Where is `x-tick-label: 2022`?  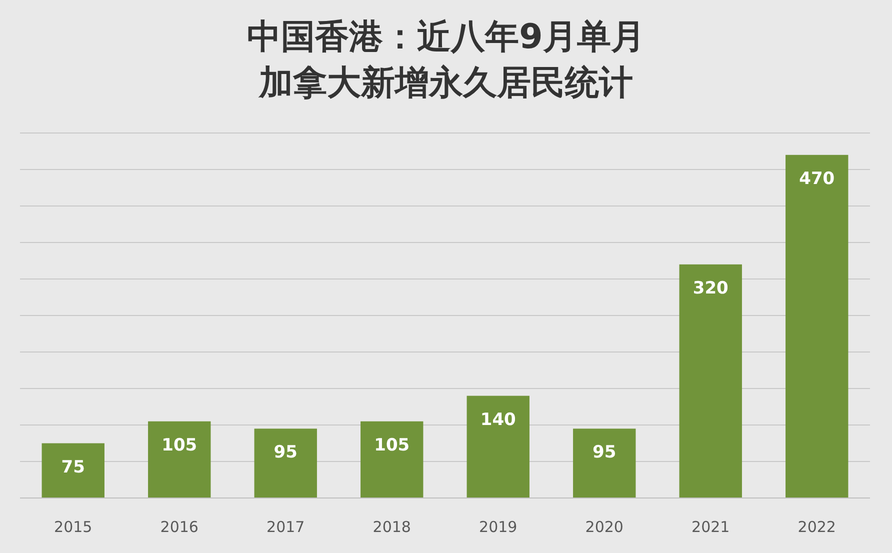 x-tick-label: 2022 is located at coordinates (817, 527).